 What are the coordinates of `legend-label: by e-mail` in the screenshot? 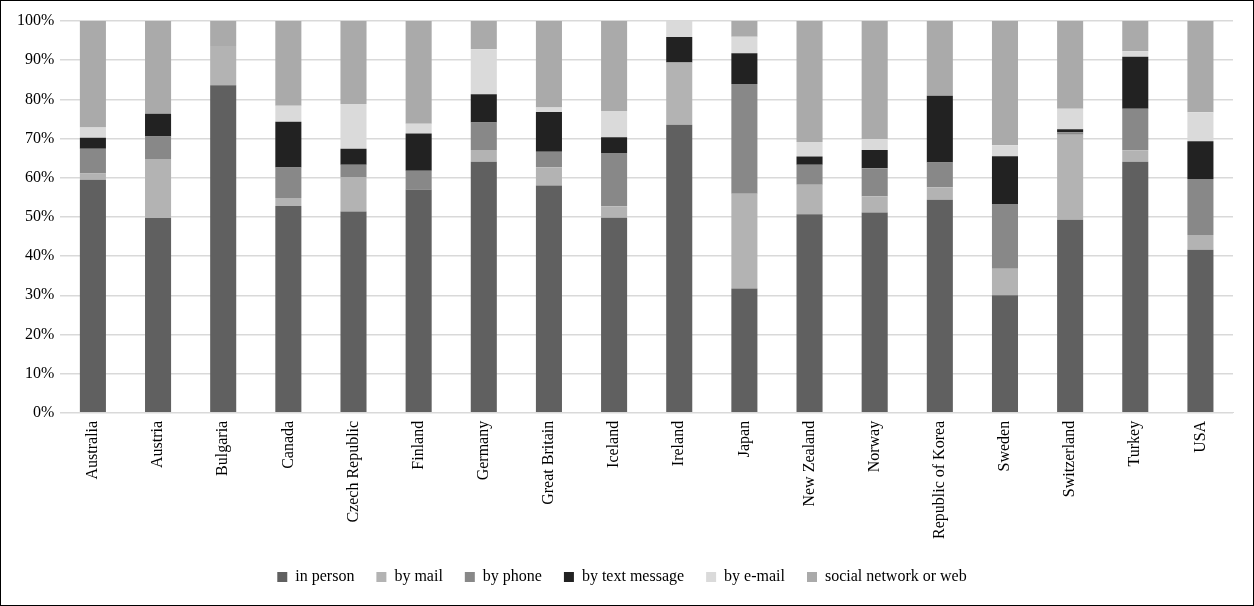 It's located at (755, 576).